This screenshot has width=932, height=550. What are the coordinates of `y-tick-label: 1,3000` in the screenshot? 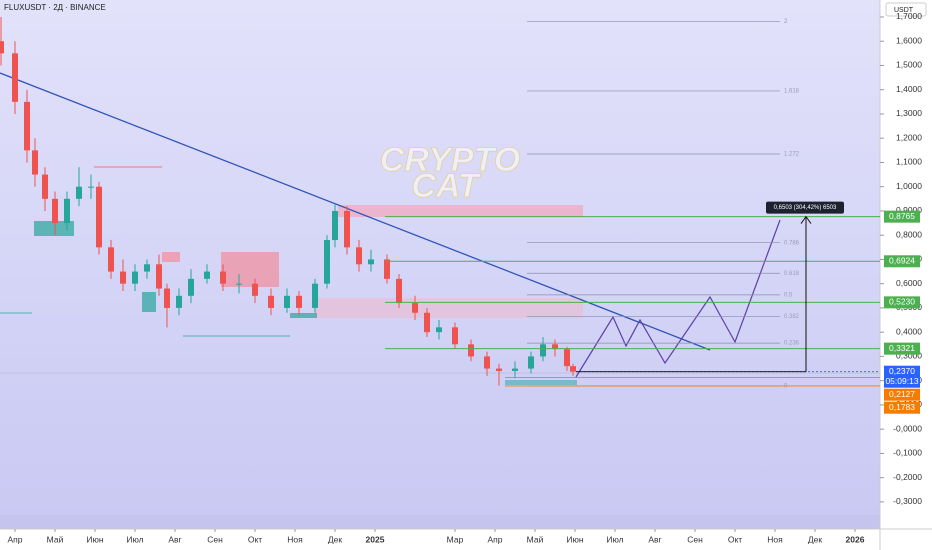 It's located at (909, 113).